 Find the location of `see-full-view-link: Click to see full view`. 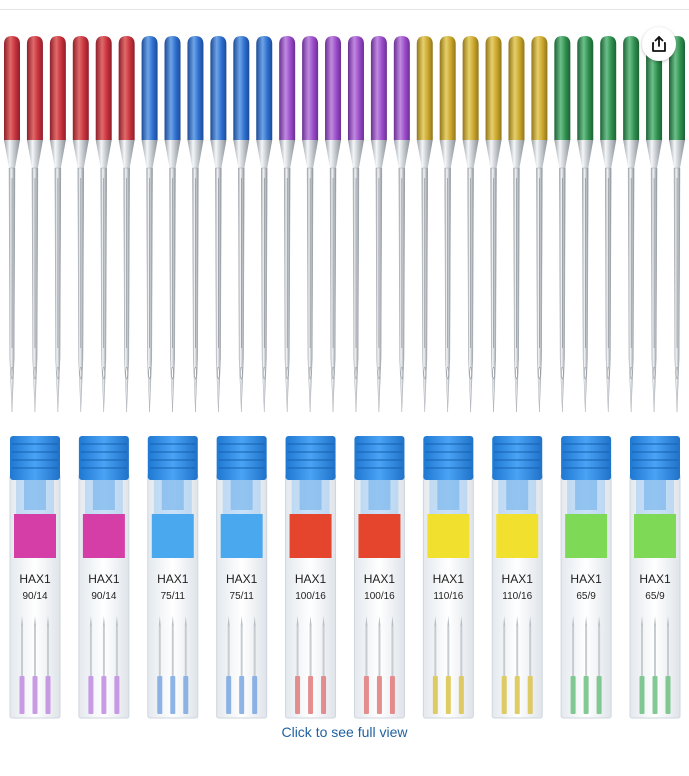

see-full-view-link: Click to see full view is located at coordinates (344, 732).